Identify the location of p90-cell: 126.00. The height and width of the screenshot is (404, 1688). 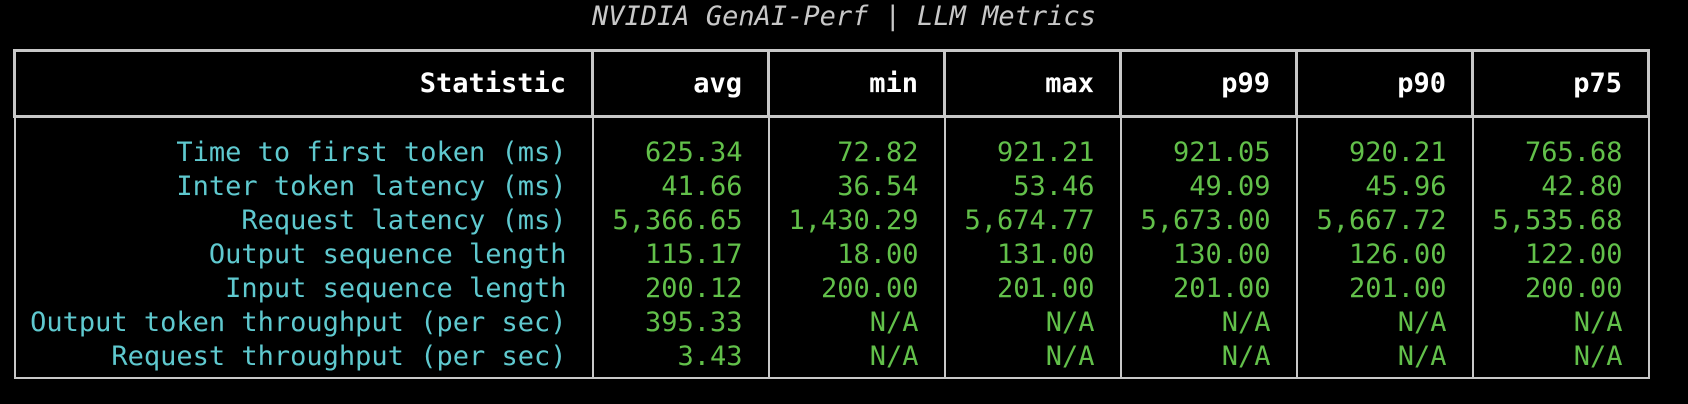
(1384, 255).